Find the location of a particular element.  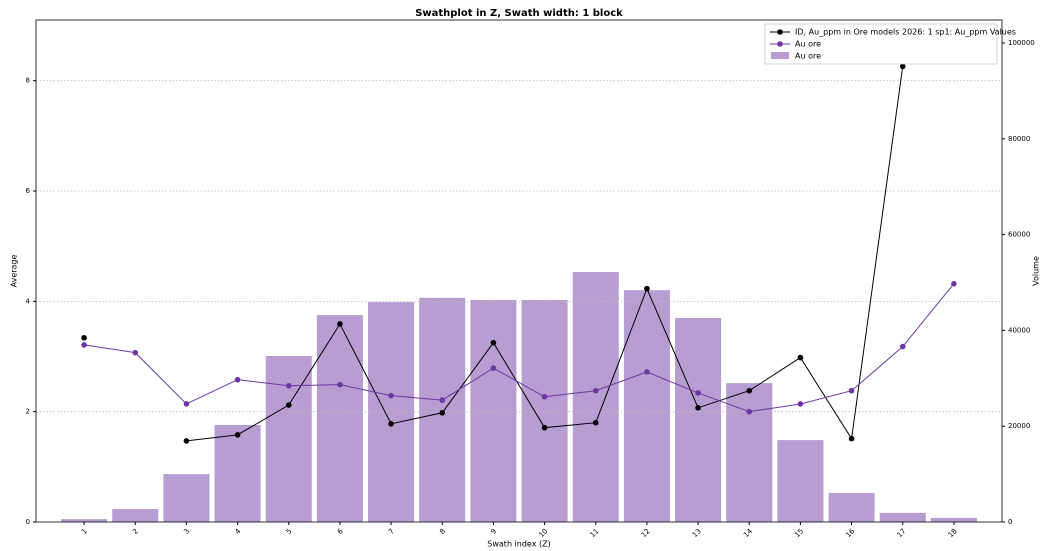

x-tick-label: 1 is located at coordinates (84, 531).